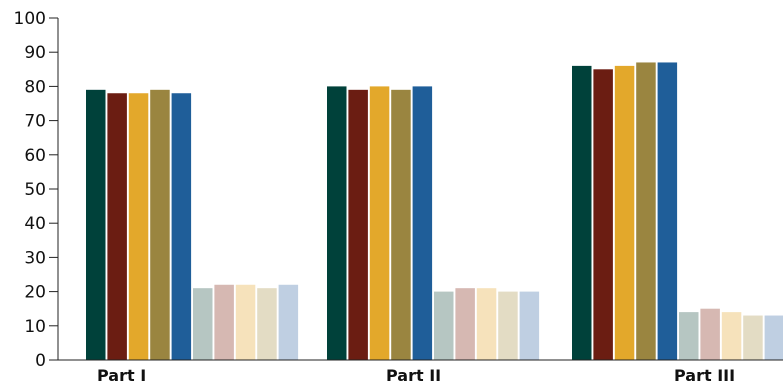 The width and height of the screenshot is (783, 383). Describe the element at coordinates (704, 374) in the screenshot. I see `x-category-label: Part III` at that location.